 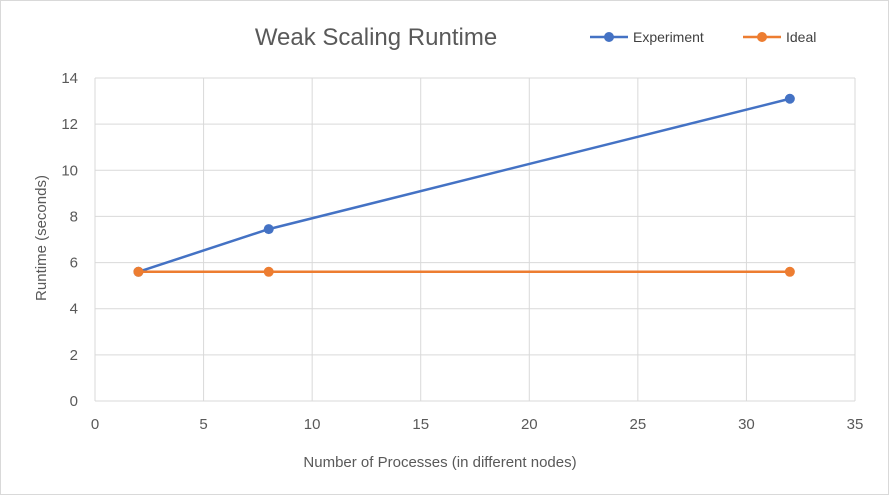 What do you see at coordinates (609, 37) in the screenshot?
I see `legend-marker-experiment` at bounding box center [609, 37].